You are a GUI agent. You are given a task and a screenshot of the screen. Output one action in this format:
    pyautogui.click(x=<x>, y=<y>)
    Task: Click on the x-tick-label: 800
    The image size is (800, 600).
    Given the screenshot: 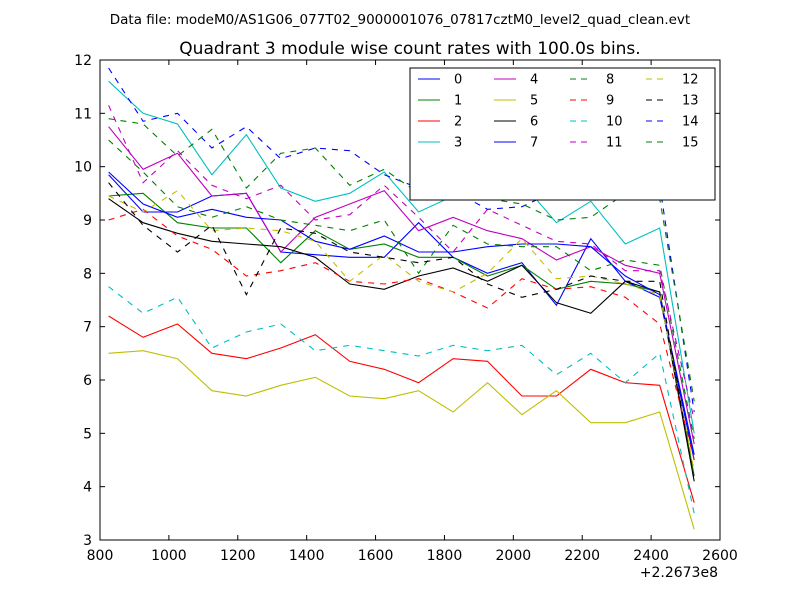 What is the action you would take?
    pyautogui.click(x=100, y=556)
    